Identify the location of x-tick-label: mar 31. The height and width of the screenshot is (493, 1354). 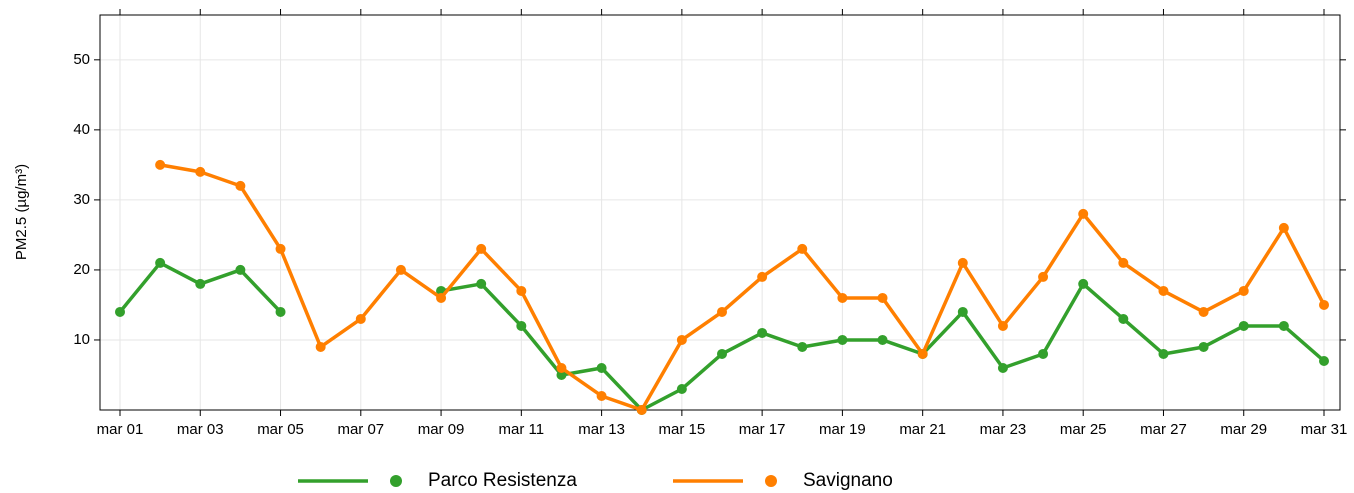
(1324, 429).